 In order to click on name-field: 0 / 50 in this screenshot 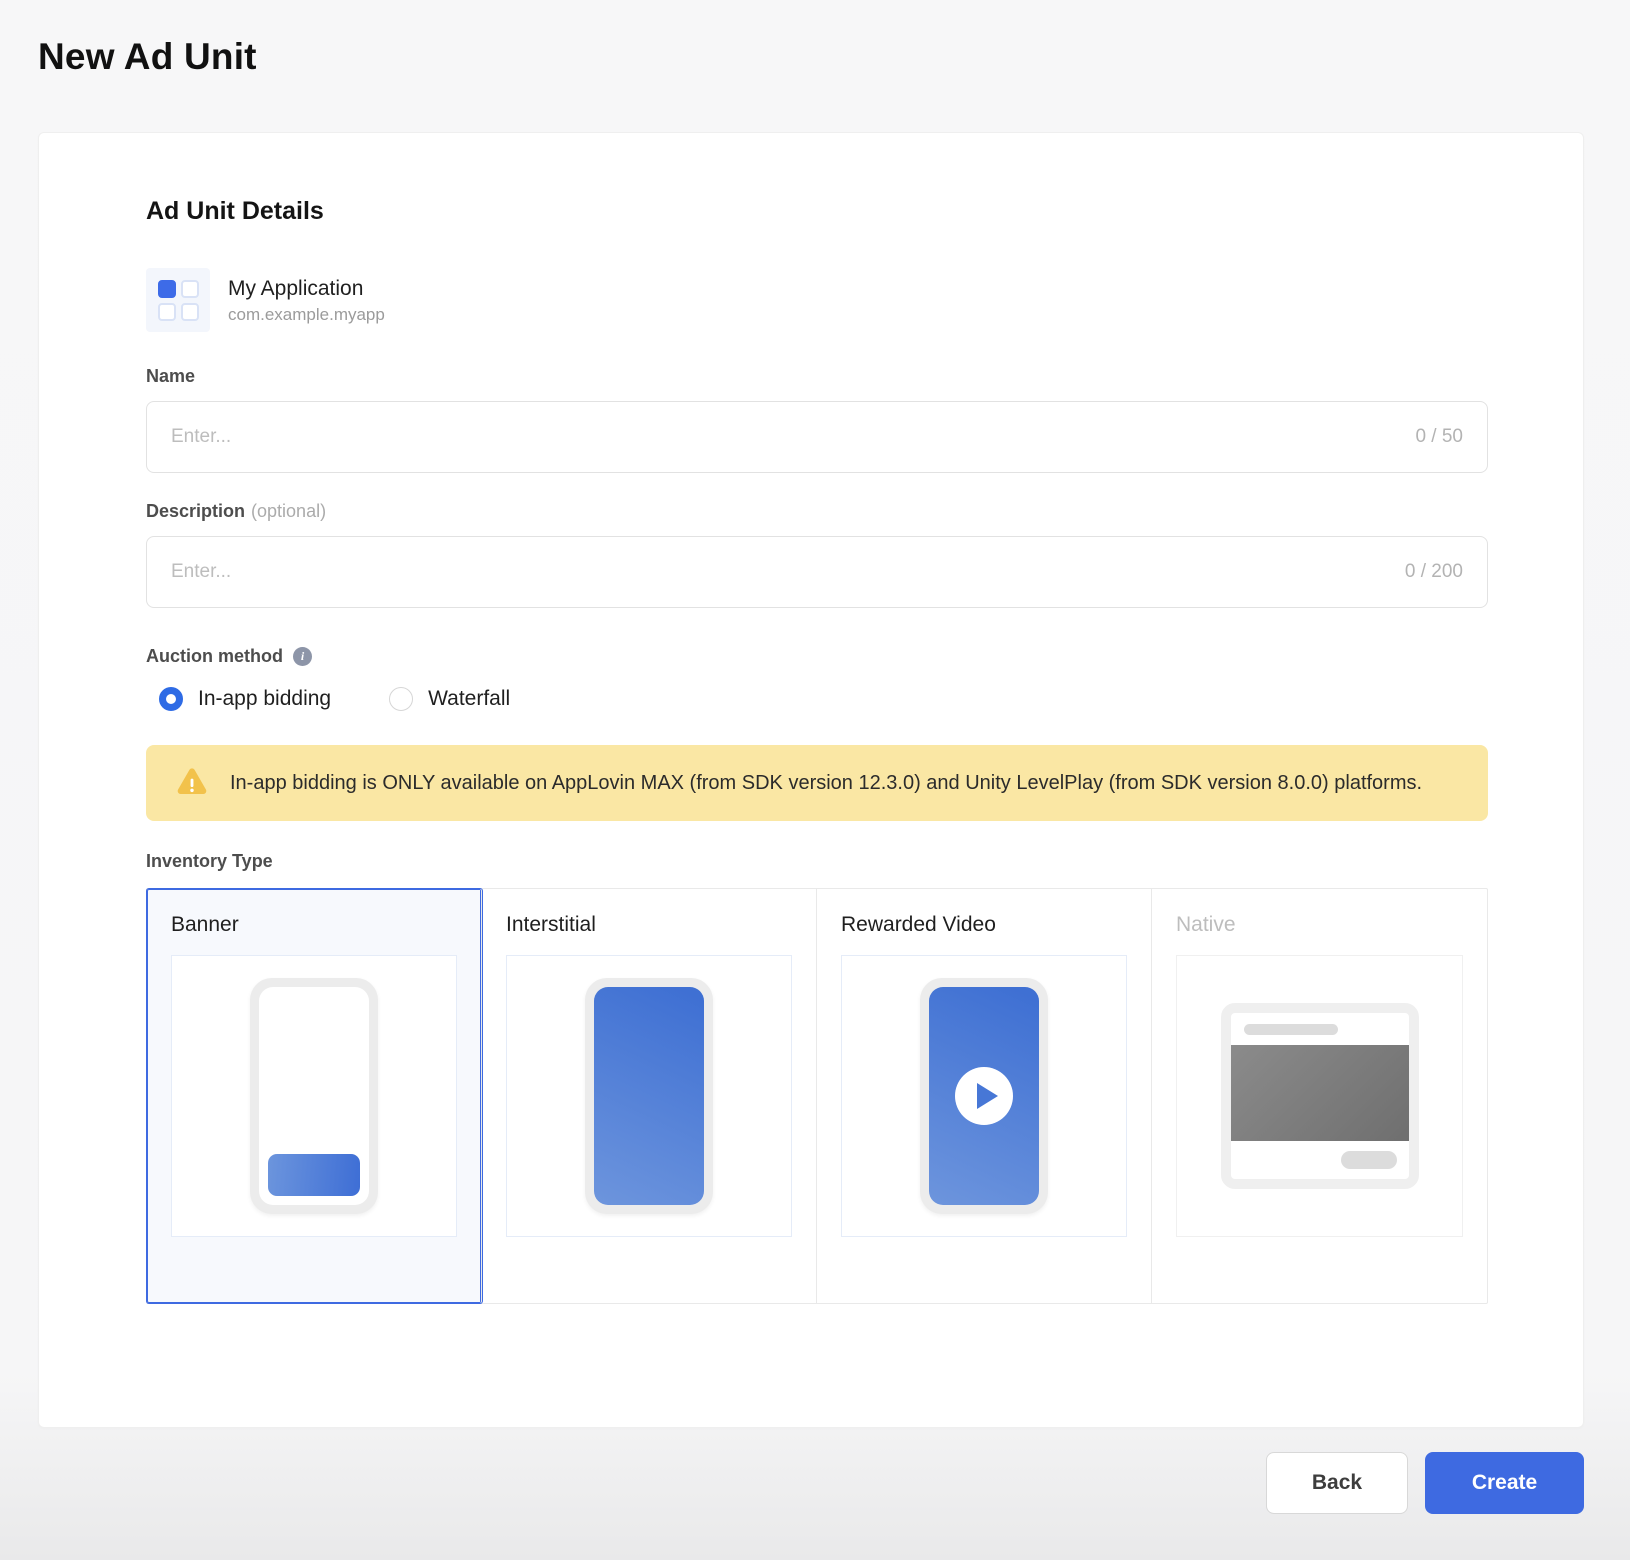, I will do `click(817, 437)`.